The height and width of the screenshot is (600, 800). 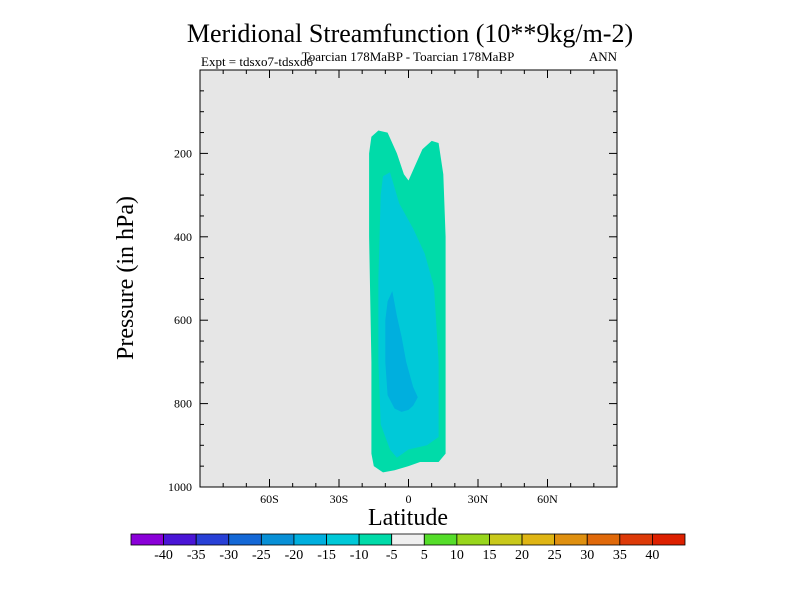 What do you see at coordinates (183, 153) in the screenshot?
I see `y-tick-label: 200` at bounding box center [183, 153].